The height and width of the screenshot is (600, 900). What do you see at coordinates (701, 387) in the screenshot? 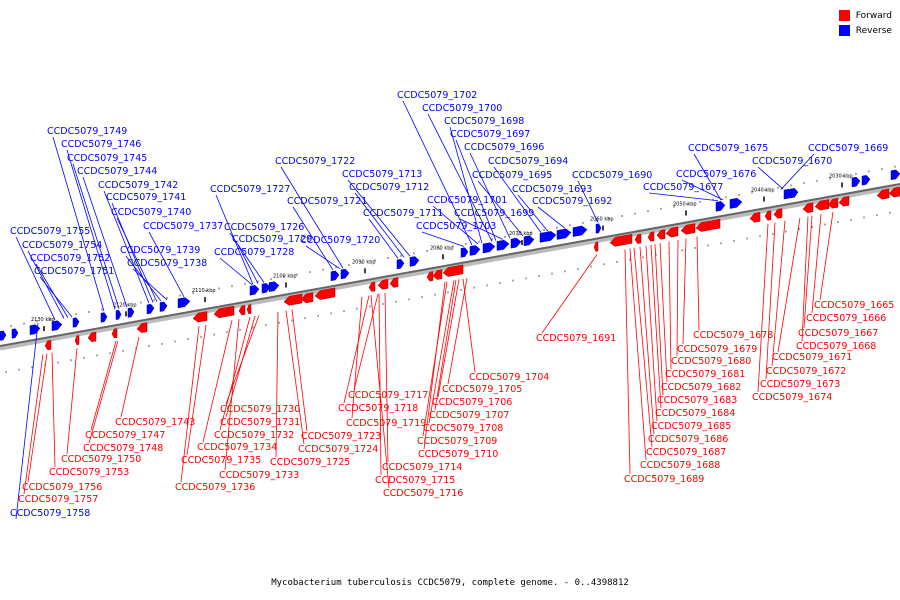
I see `gene-label: CCDC5079_1682` at bounding box center [701, 387].